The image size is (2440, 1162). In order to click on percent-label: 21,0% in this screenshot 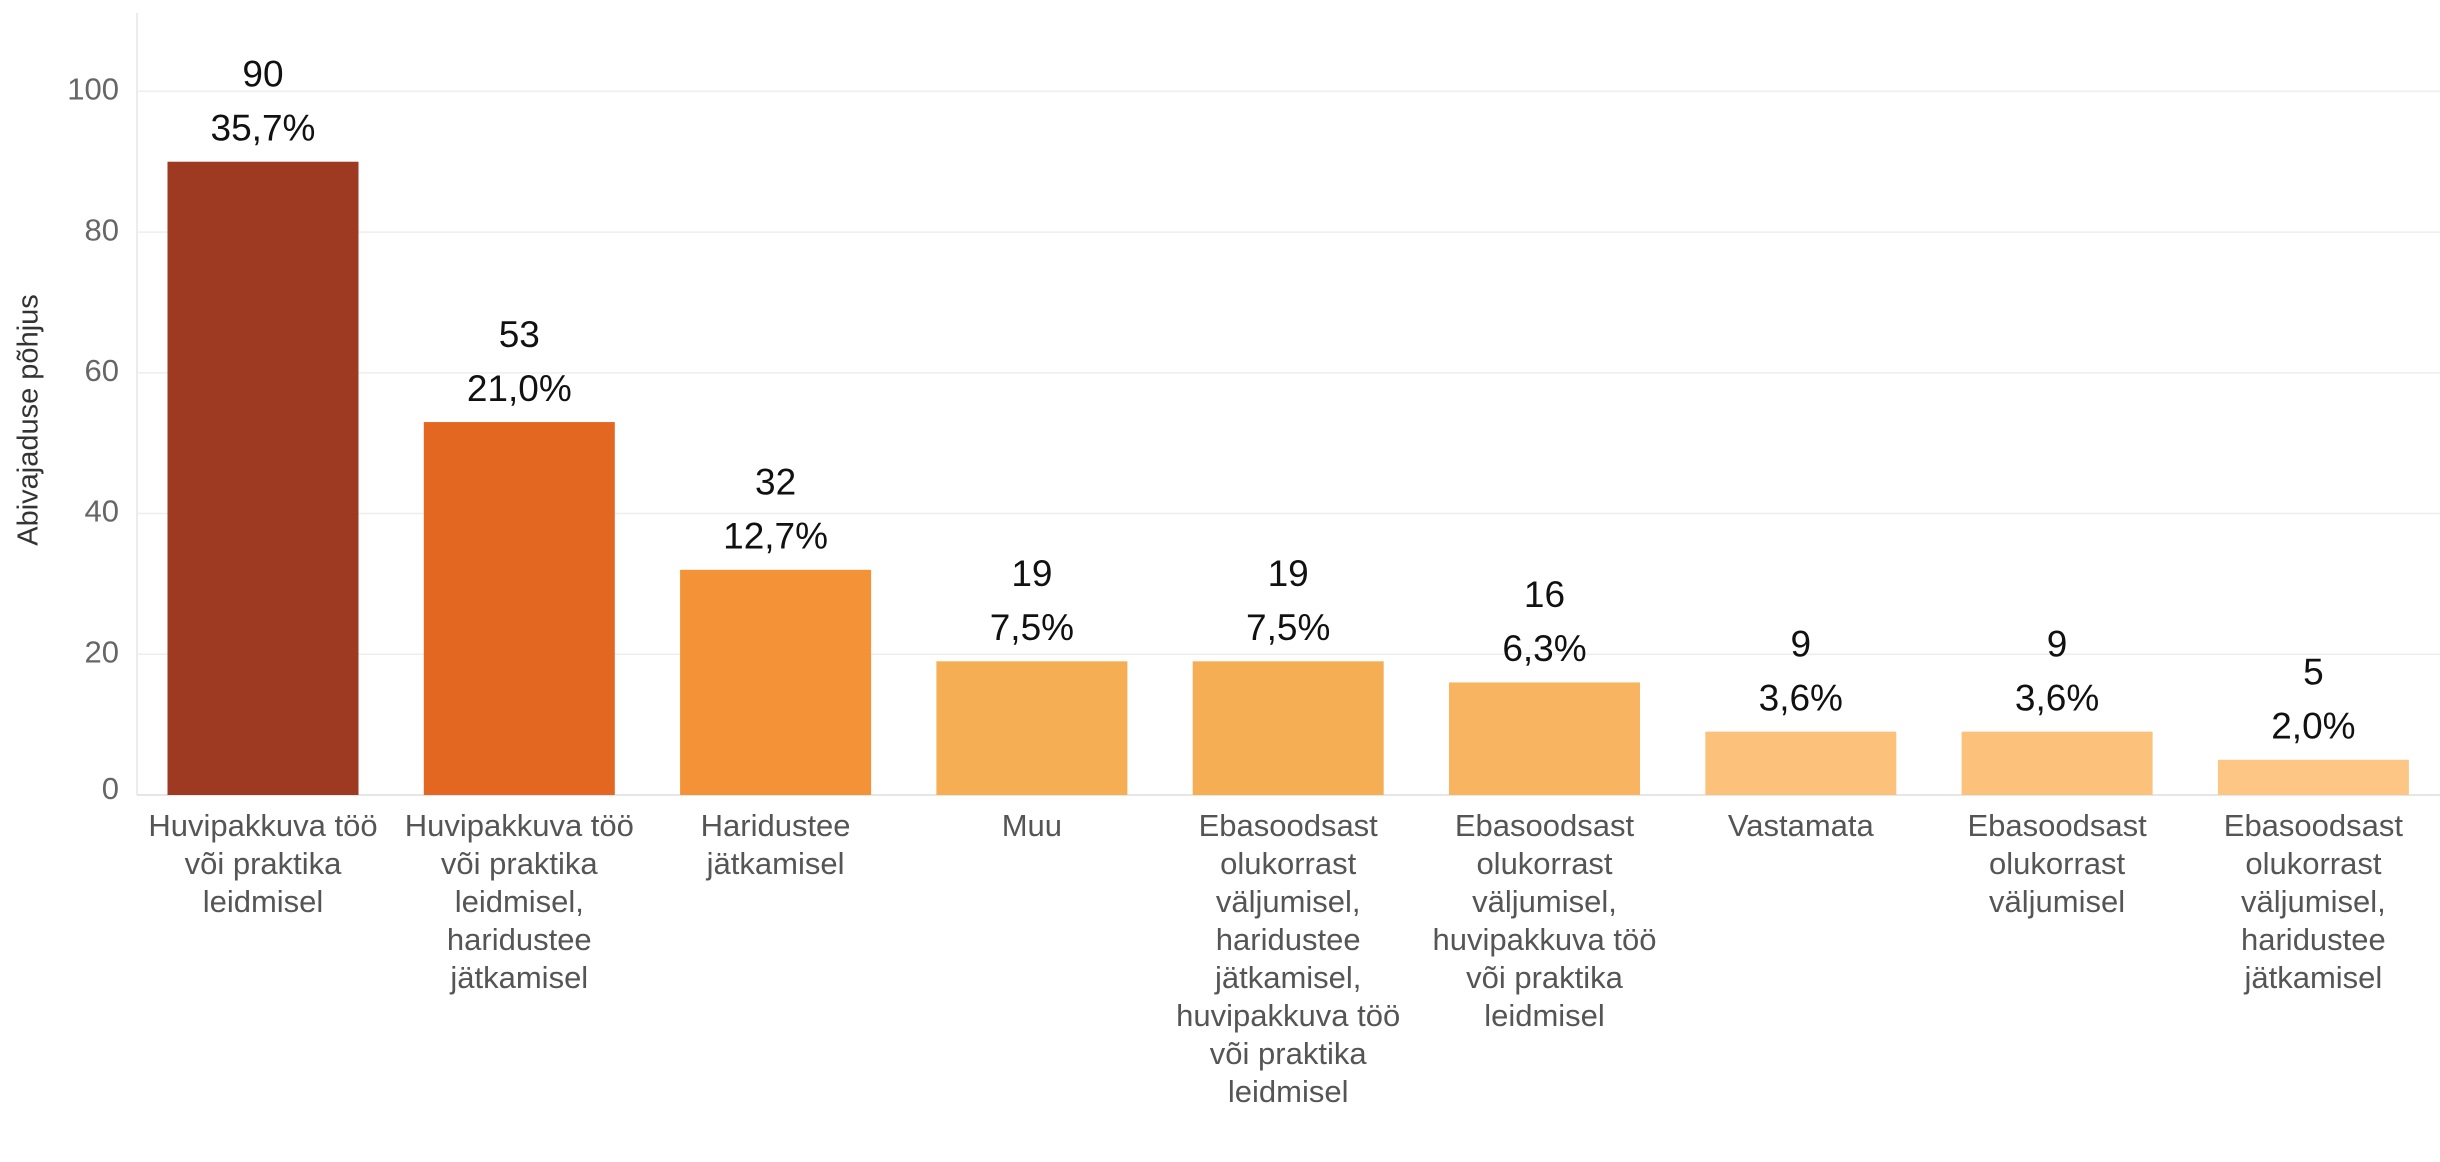, I will do `click(519, 388)`.